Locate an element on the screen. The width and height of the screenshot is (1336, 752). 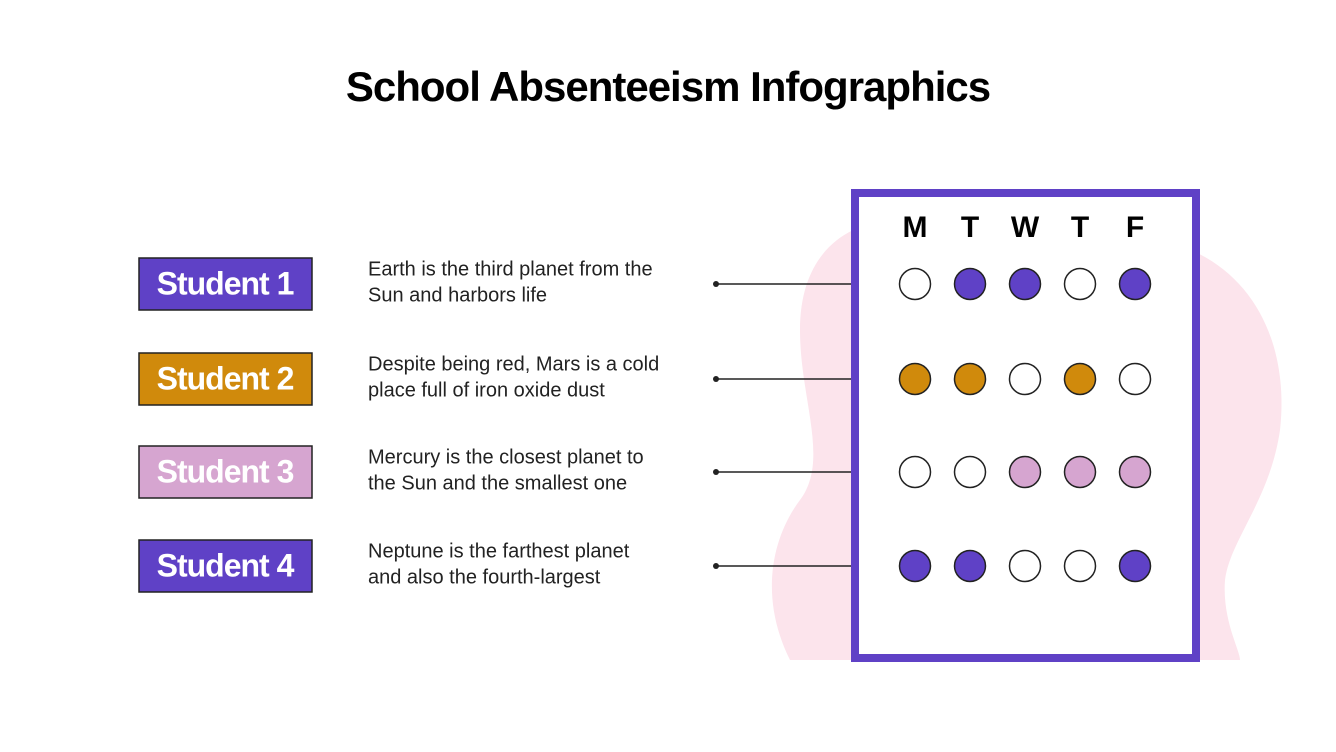
student-label: Student 2 is located at coordinates (225, 378).